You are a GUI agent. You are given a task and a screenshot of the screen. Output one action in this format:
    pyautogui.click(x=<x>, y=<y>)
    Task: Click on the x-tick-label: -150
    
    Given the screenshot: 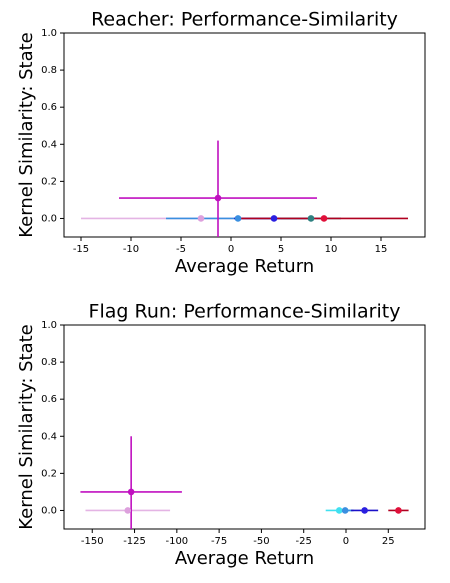 What is the action you would take?
    pyautogui.click(x=92, y=541)
    